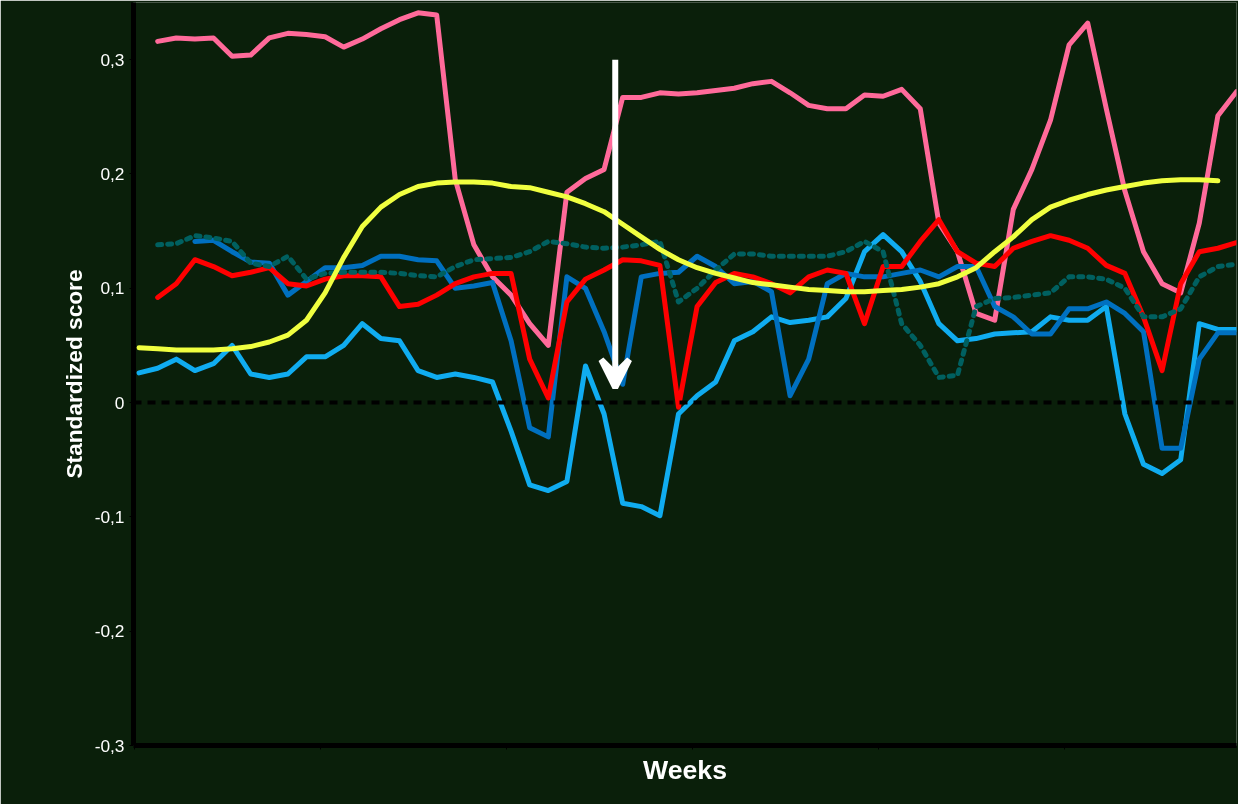 The image size is (1238, 804). Describe the element at coordinates (73, 374) in the screenshot. I see `y-axis-title: Standardized score` at that location.